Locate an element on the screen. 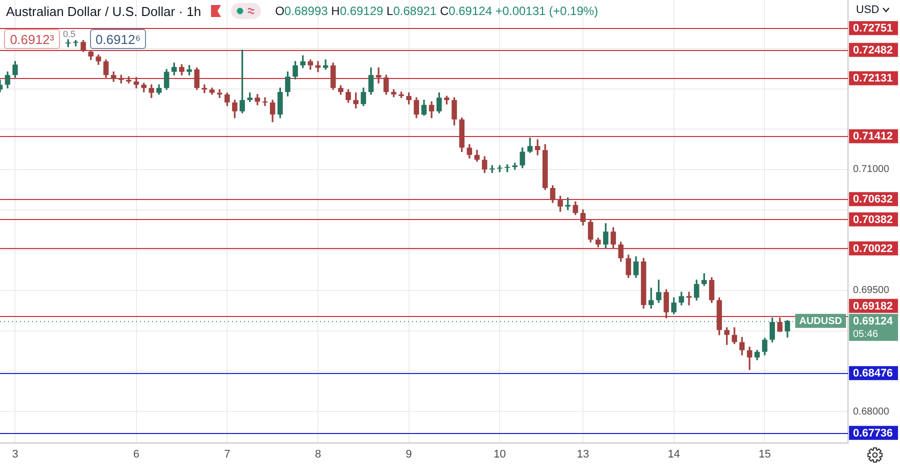 Image resolution: width=900 pixels, height=467 pixels. chart-subtitle: O0.68993 H0.69129 L0.68921 C0.69124 +0.00131 (+0.19%) is located at coordinates (436, 11).